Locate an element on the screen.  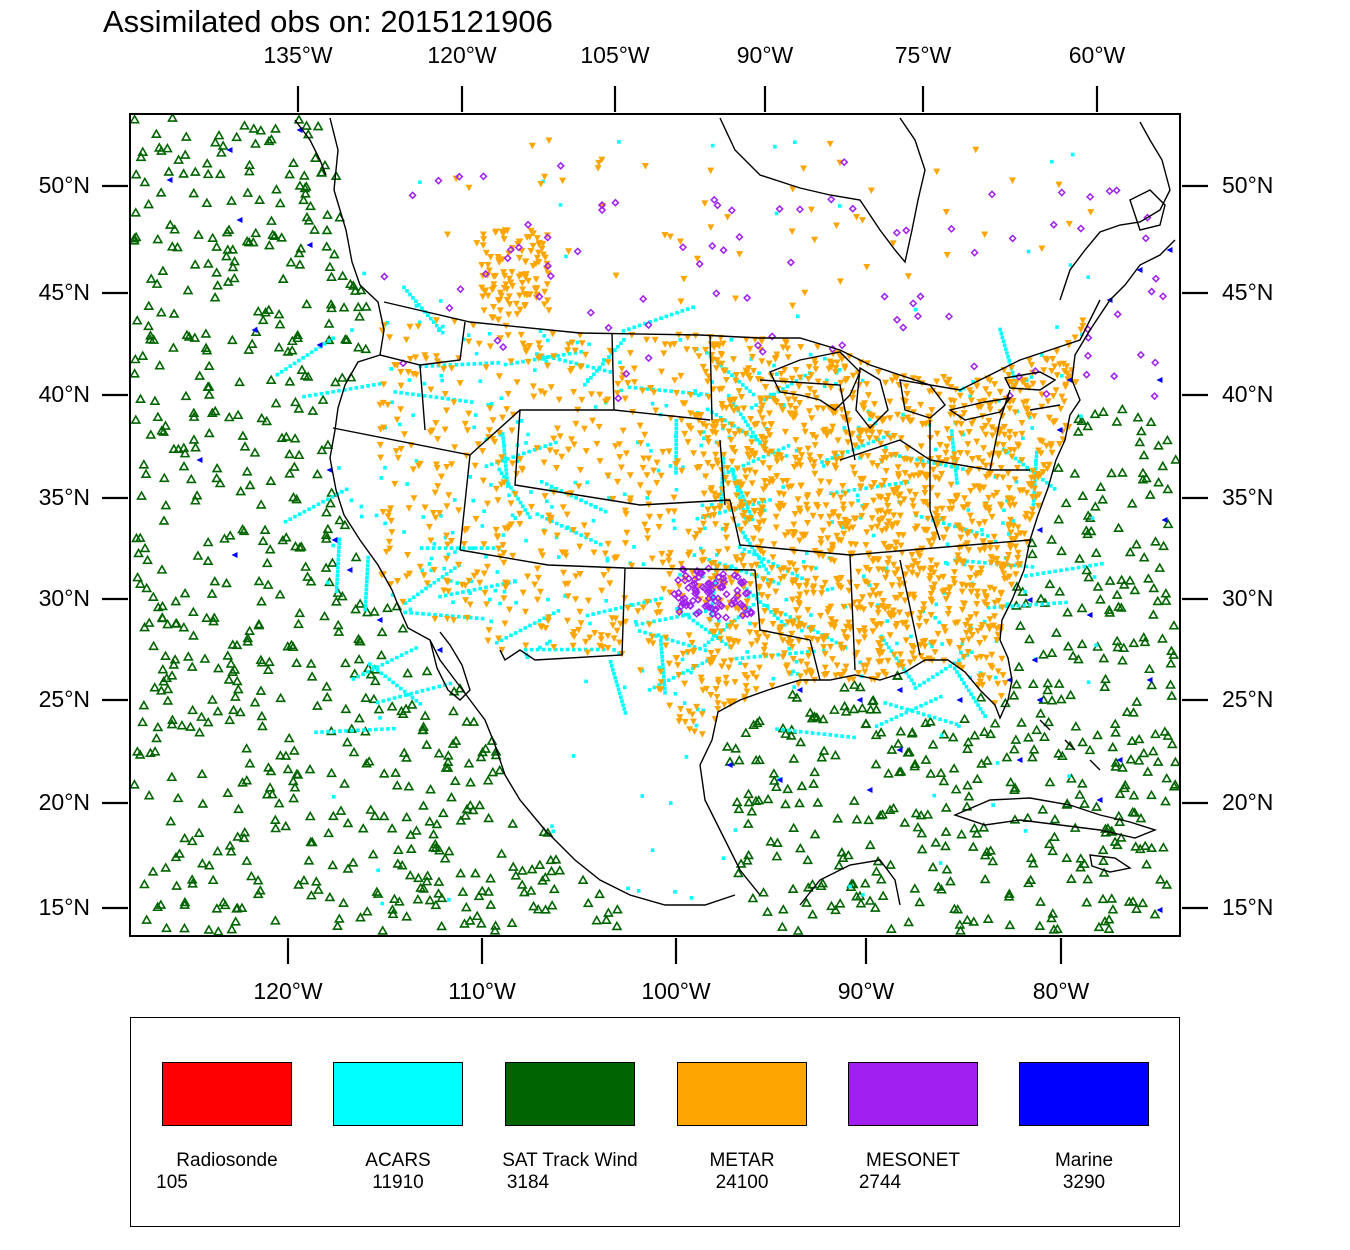
right-latitude-label: 30°N is located at coordinates (1248, 598).